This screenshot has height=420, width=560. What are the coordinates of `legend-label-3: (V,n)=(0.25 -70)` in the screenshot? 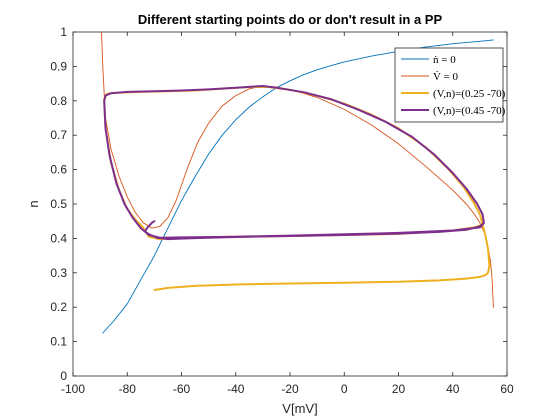 It's located at (469, 94).